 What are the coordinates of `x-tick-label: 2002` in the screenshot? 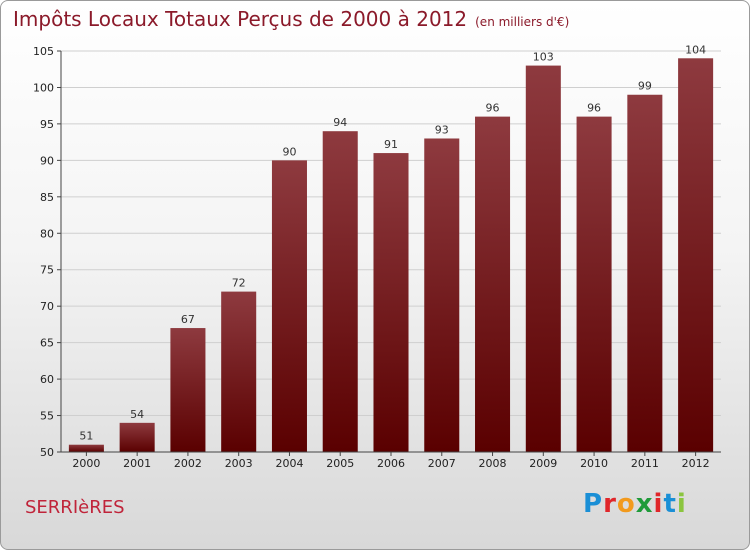 It's located at (188, 463).